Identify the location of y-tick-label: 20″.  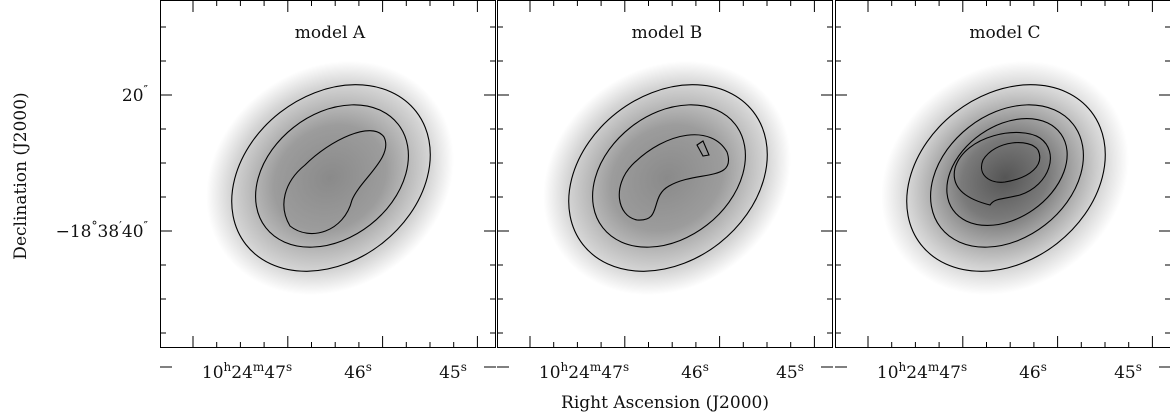
(135, 94).